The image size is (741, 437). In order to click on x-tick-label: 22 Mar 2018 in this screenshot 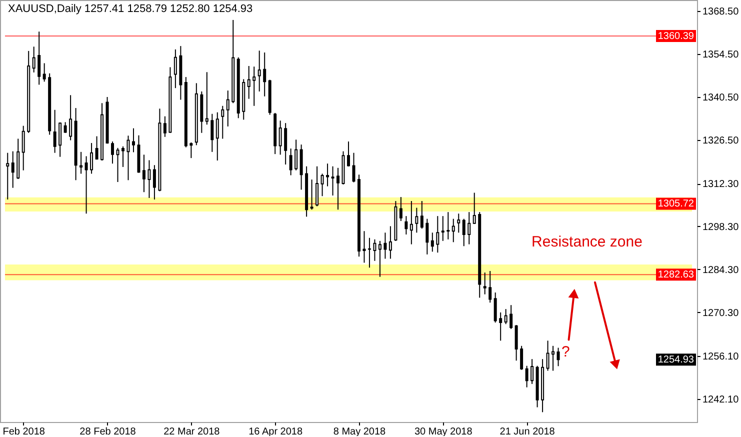, I will do `click(192, 431)`.